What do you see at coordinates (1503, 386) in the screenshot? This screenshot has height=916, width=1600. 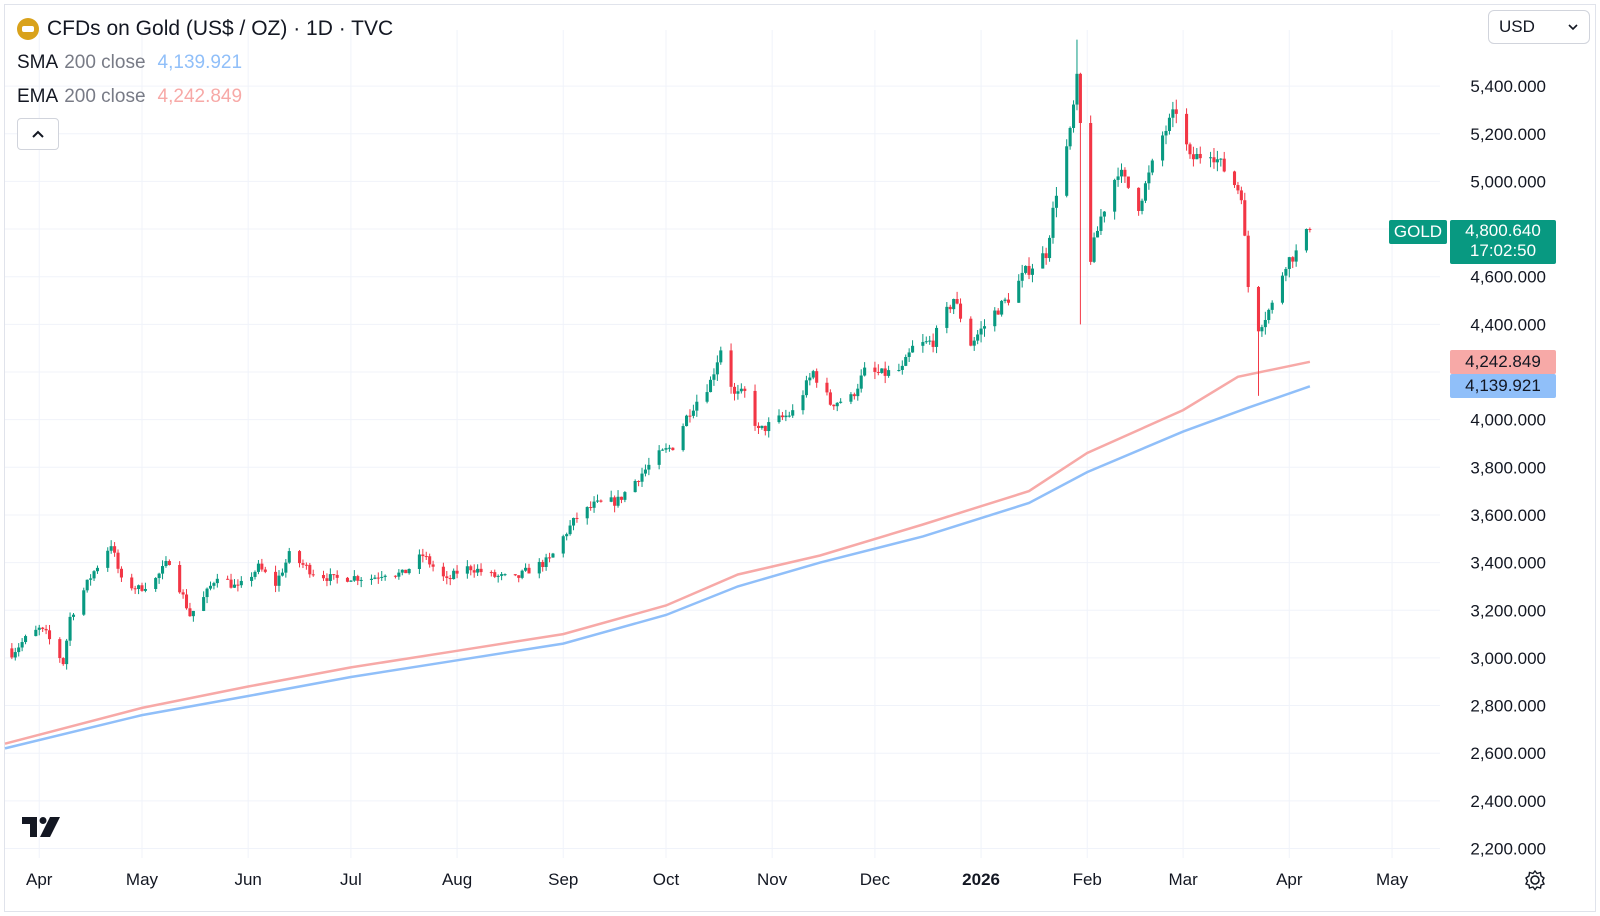 I see `sma-price-label: 4,139.921` at bounding box center [1503, 386].